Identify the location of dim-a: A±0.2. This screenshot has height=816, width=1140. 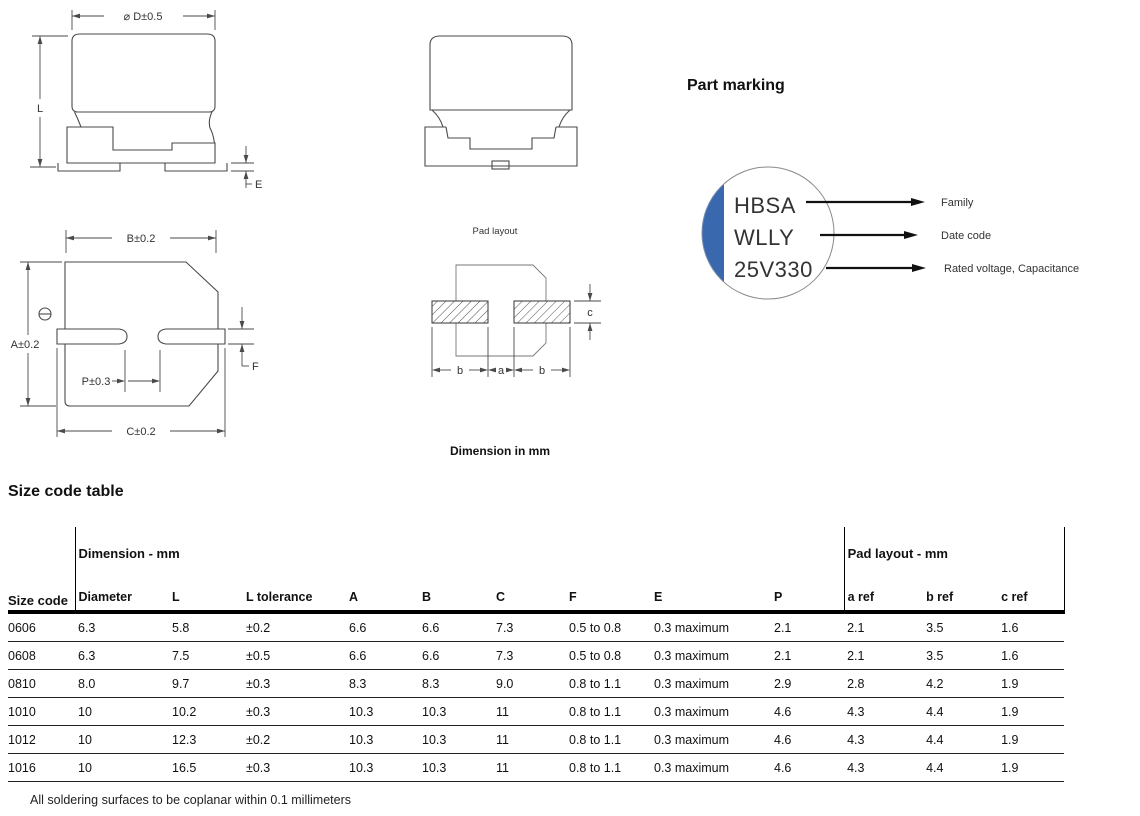
(36, 334).